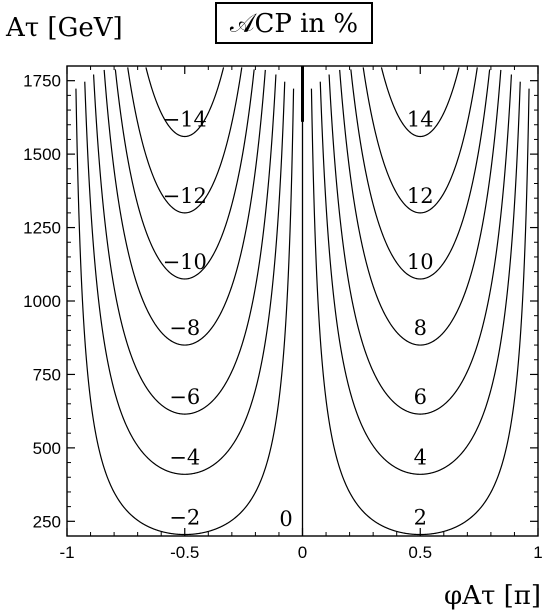 The image size is (547, 614). I want to click on y-tick-label: 500, so click(47, 448).